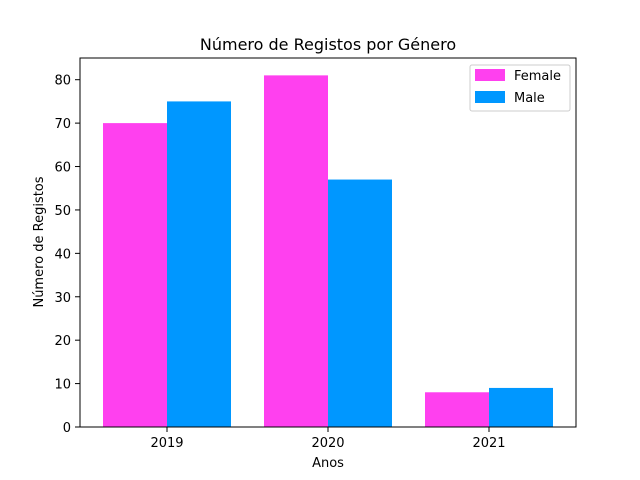 The width and height of the screenshot is (640, 480). I want to click on y-tick-label-20: 20, so click(62, 341).